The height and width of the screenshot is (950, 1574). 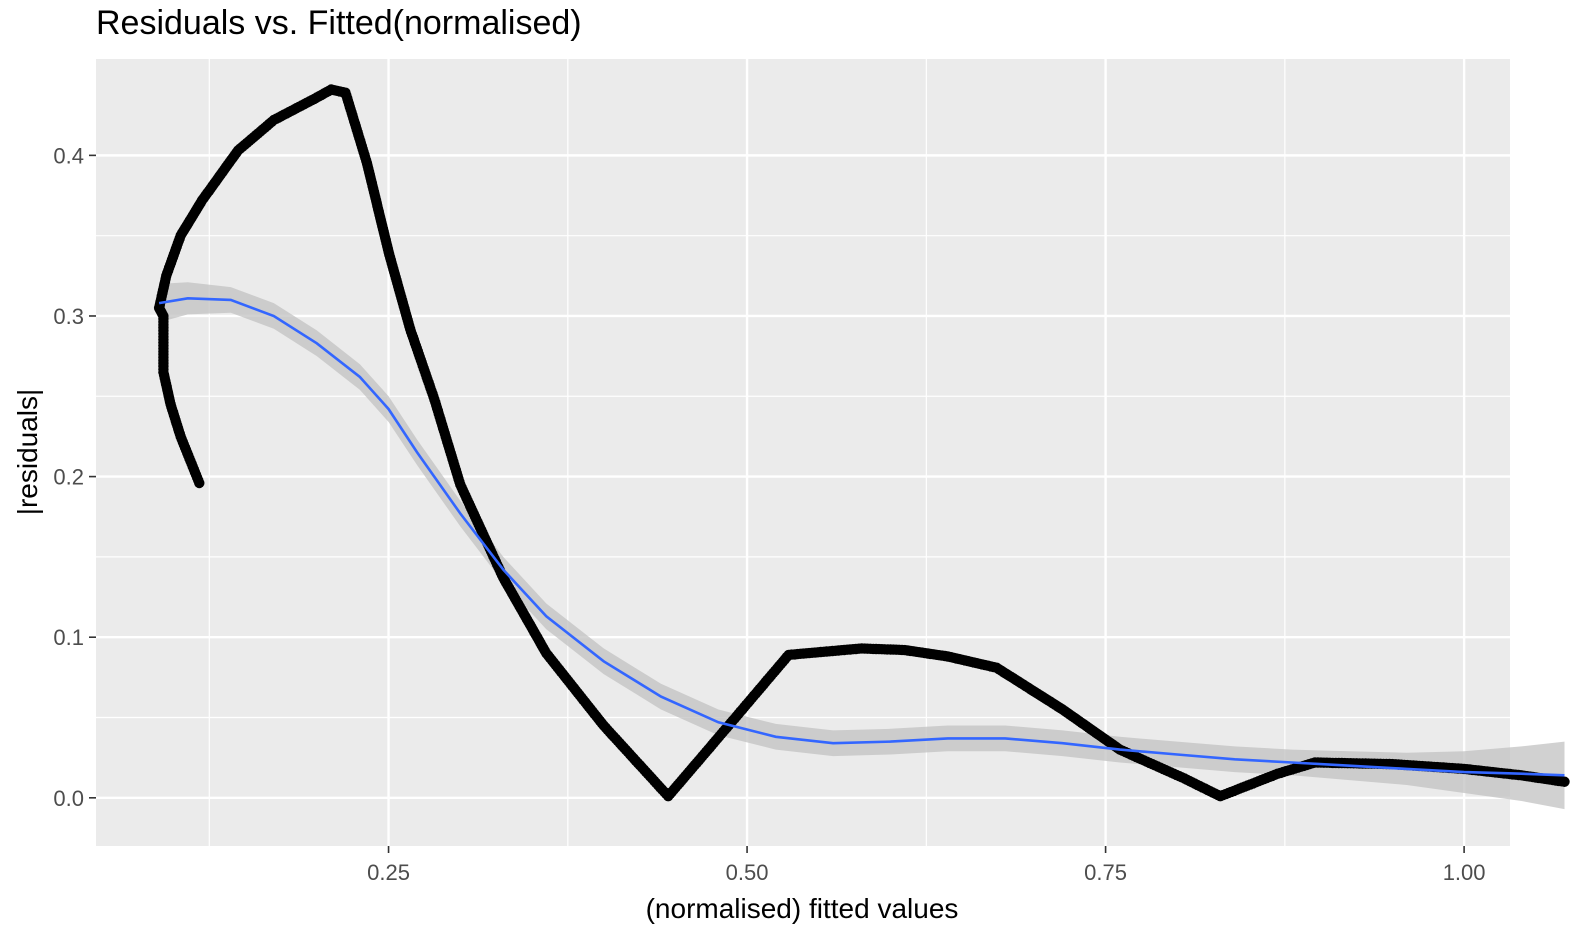 I want to click on y-axis-title: |residuals|, so click(x=27, y=452).